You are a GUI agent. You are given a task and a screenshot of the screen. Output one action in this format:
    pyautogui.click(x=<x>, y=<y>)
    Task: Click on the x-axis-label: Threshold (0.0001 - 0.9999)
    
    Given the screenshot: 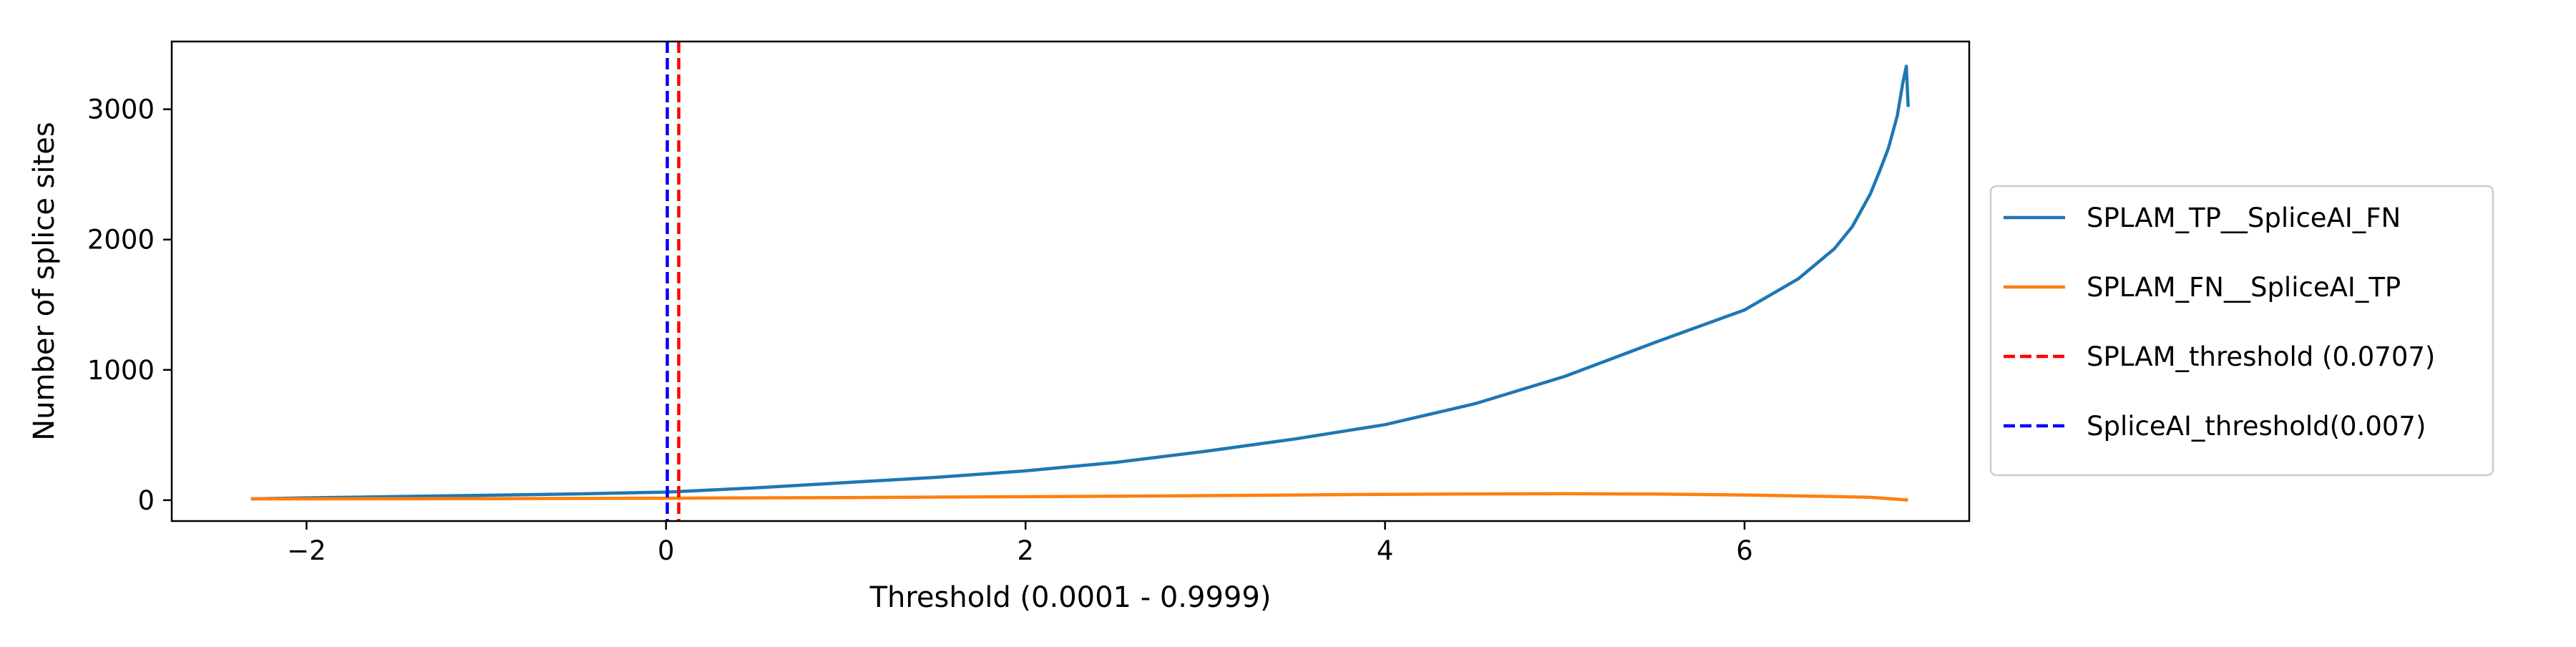 What is the action you would take?
    pyautogui.click(x=1070, y=597)
    